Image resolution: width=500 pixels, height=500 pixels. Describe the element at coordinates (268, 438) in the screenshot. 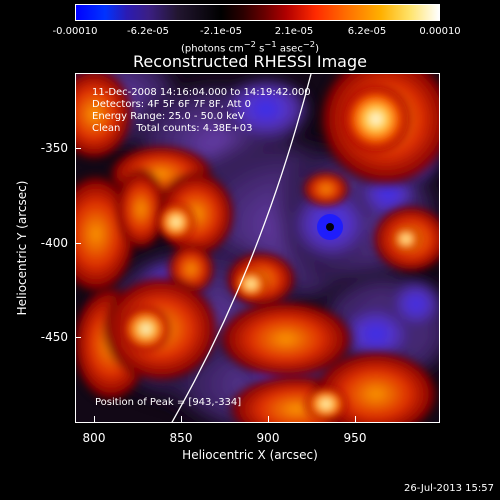

I see `xtick-label: 900` at that location.